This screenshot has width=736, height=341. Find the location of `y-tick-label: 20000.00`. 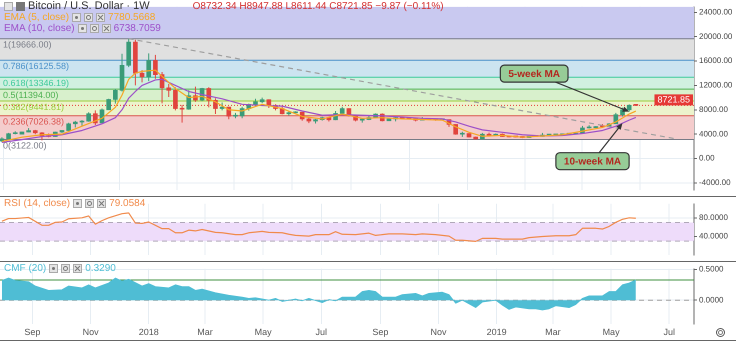

y-tick-label: 20000.00 is located at coordinates (716, 36).